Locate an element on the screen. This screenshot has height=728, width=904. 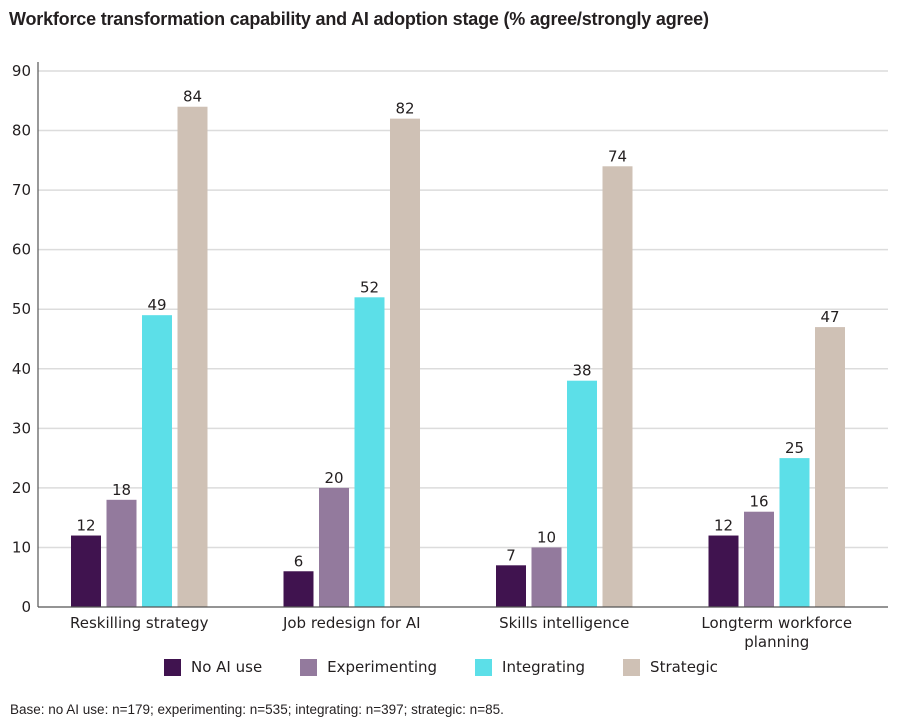
x-category-label: Job redesign for AI is located at coordinates (351, 623).